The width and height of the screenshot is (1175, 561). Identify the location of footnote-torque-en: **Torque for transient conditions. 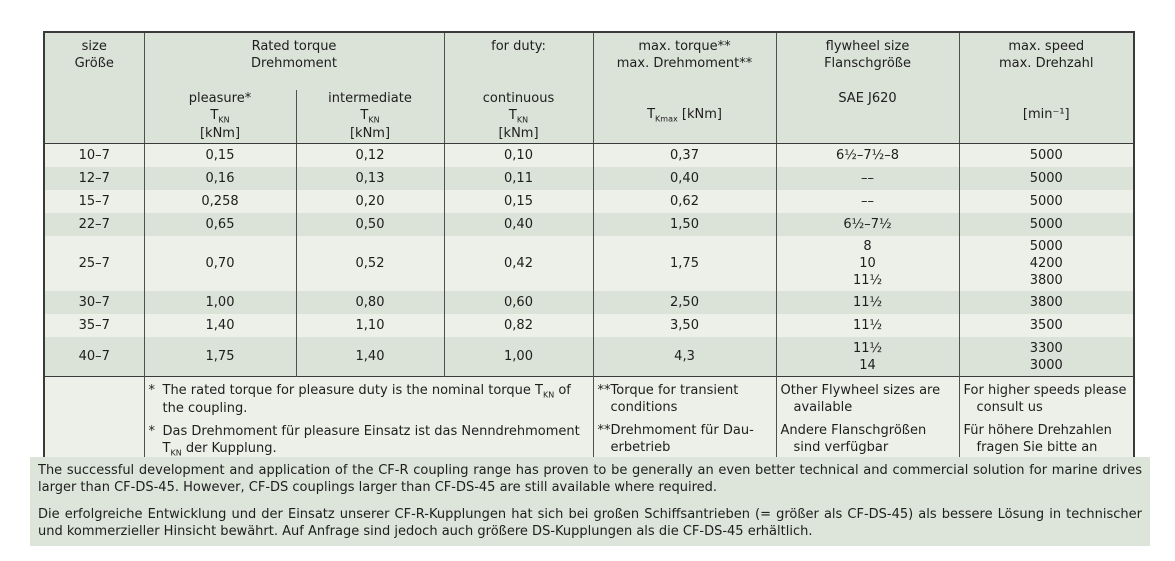
(668, 399).